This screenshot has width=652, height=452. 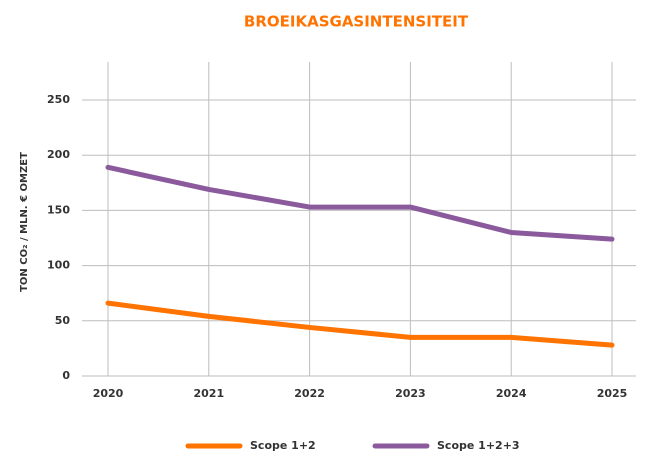 I want to click on y-tick-label: 250, so click(x=58, y=99).